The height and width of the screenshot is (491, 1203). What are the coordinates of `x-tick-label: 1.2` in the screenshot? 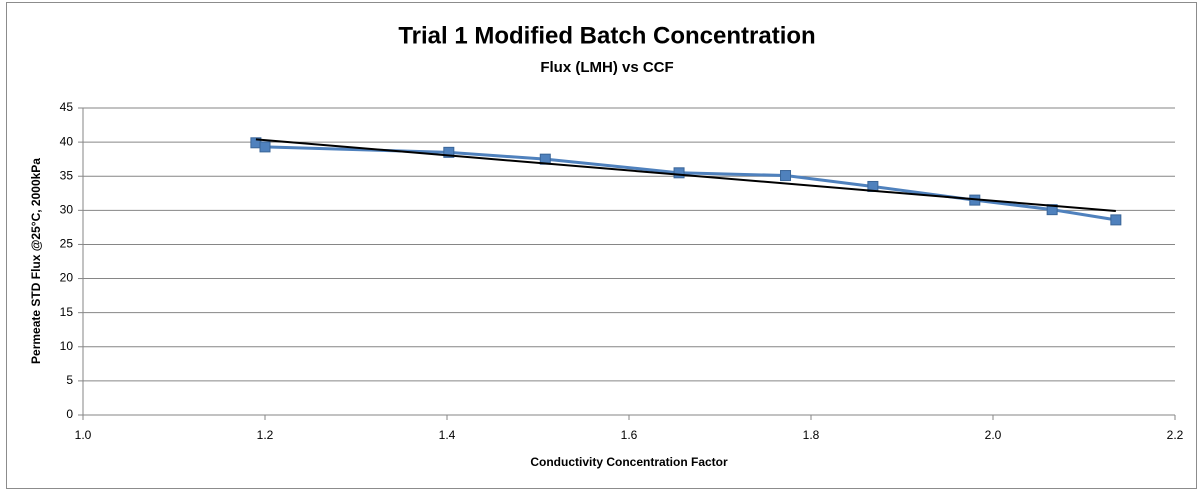 It's located at (265, 435).